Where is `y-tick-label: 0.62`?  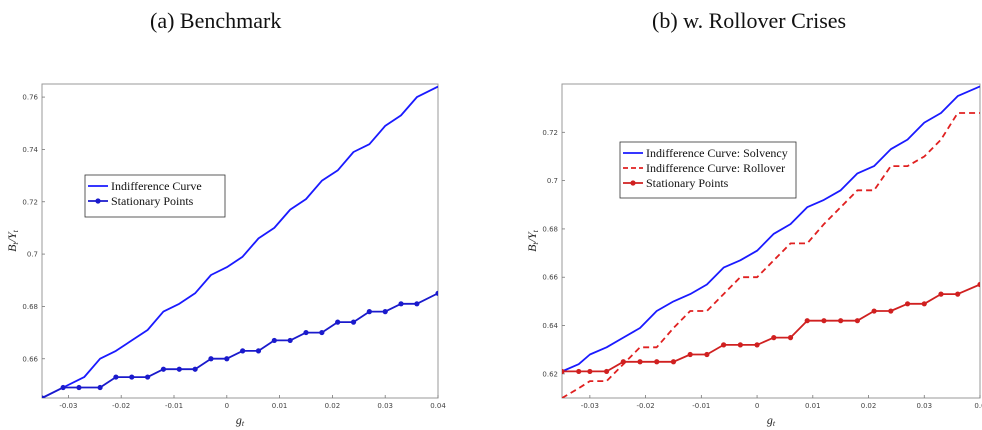
y-tick-label: 0.62 is located at coordinates (550, 374).